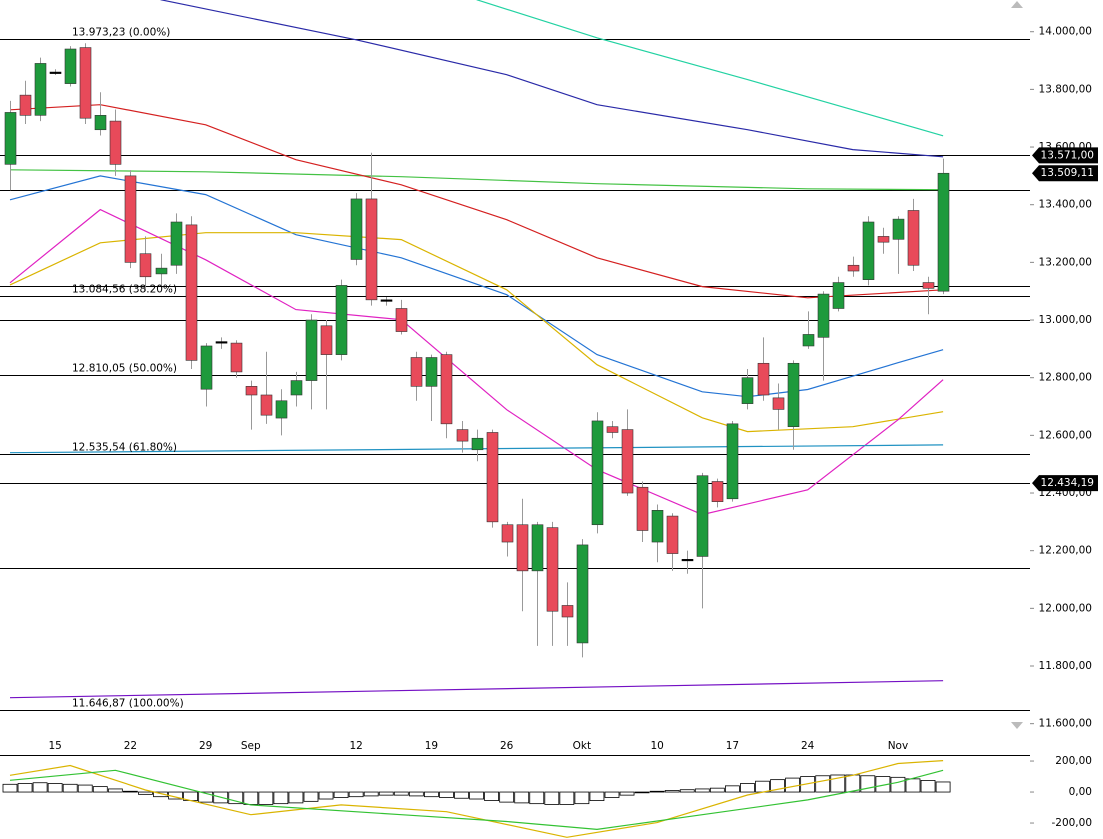 The width and height of the screenshot is (1103, 839). Describe the element at coordinates (1065, 551) in the screenshot. I see `y-tick-label: 12.200,00` at that location.